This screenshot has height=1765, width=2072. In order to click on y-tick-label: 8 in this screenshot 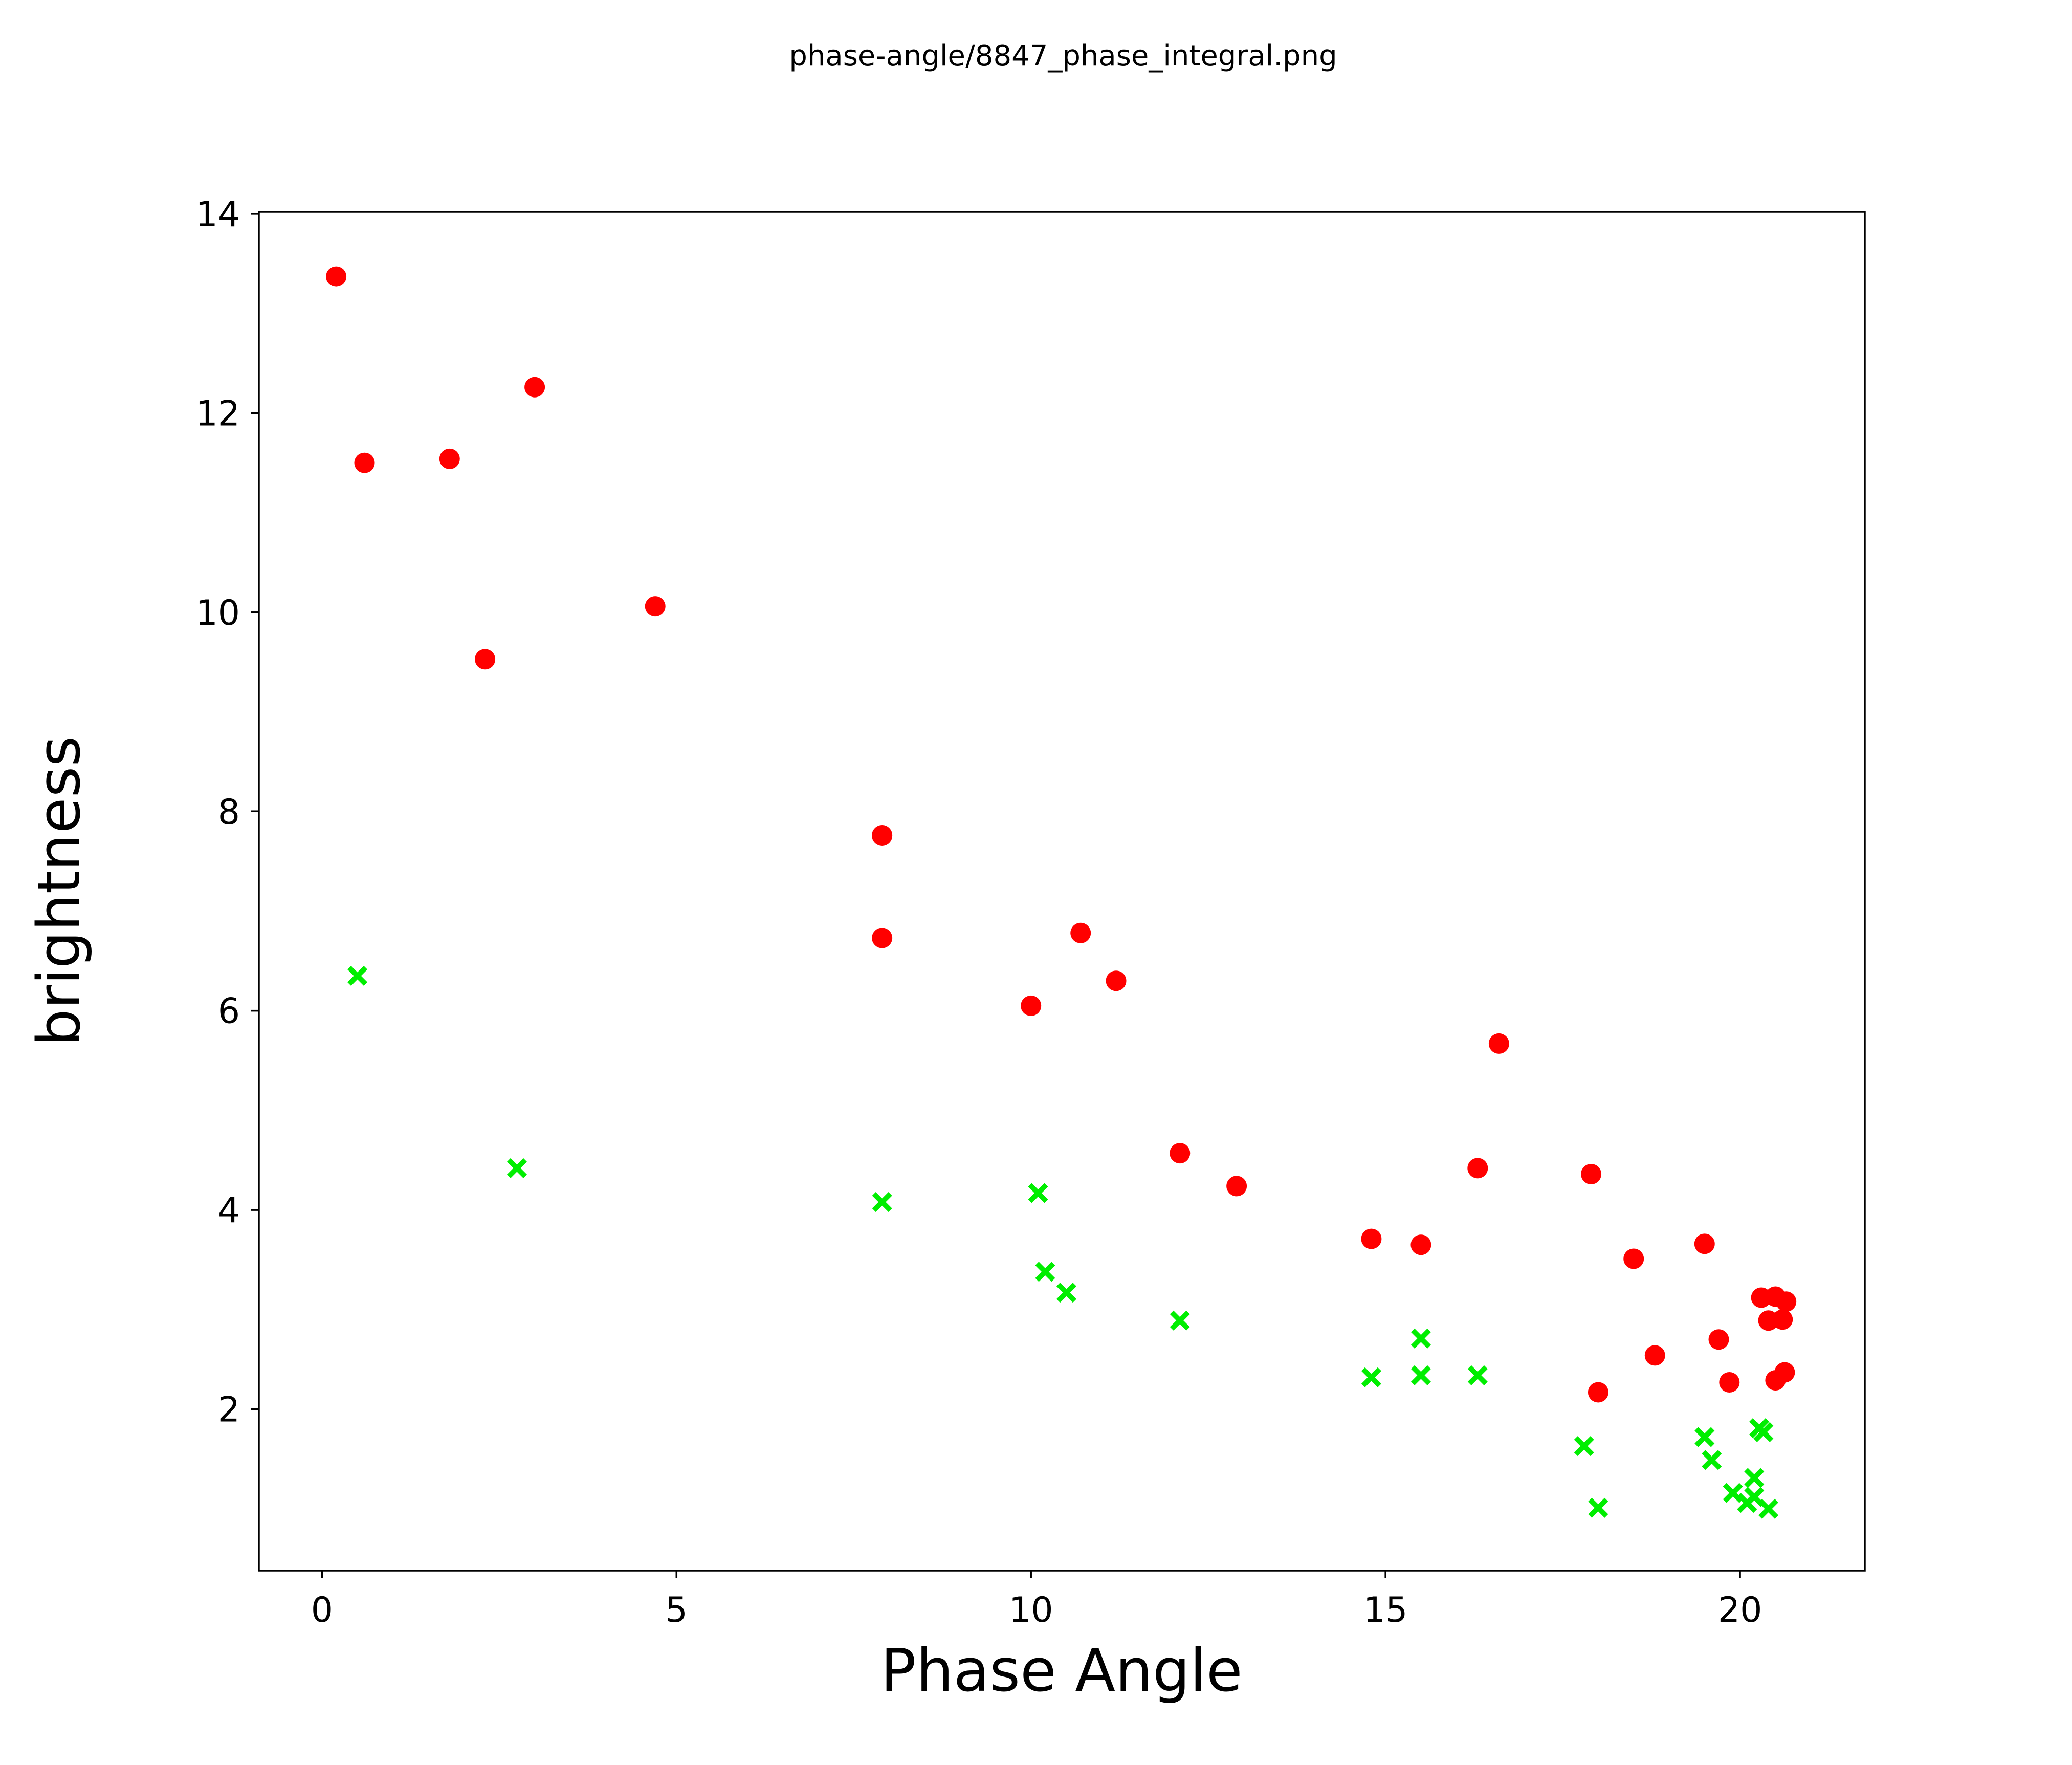, I will do `click(229, 812)`.